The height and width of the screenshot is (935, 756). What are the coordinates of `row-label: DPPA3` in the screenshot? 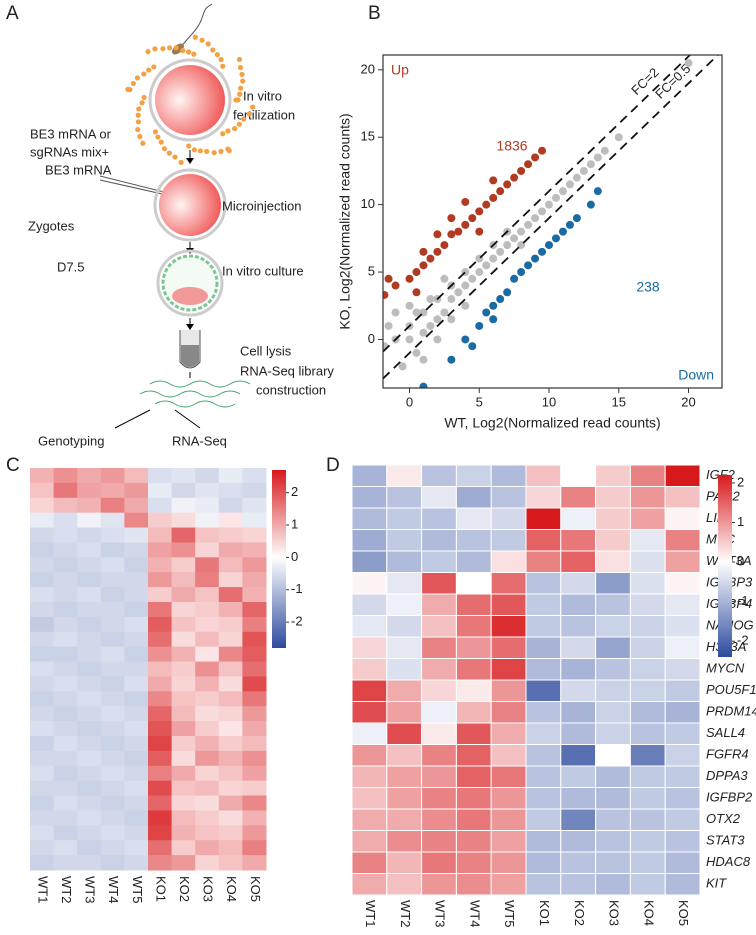 It's located at (727, 775).